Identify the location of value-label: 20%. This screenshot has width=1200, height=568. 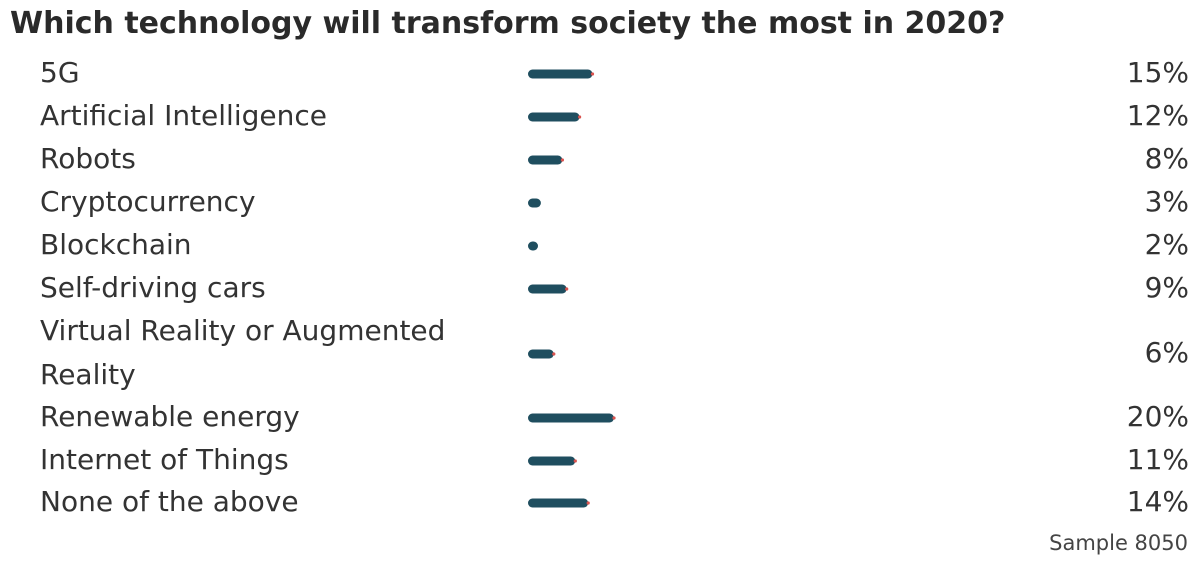
(1158, 416).